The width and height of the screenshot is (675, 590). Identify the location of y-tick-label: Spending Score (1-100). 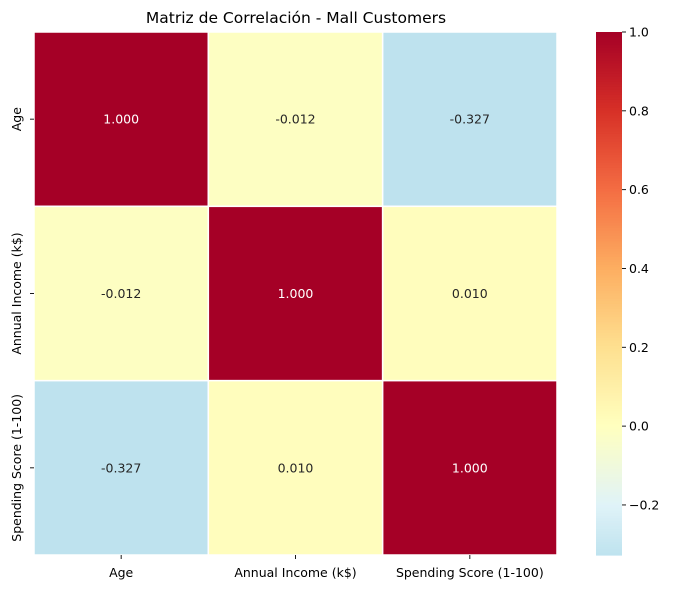
(16, 468).